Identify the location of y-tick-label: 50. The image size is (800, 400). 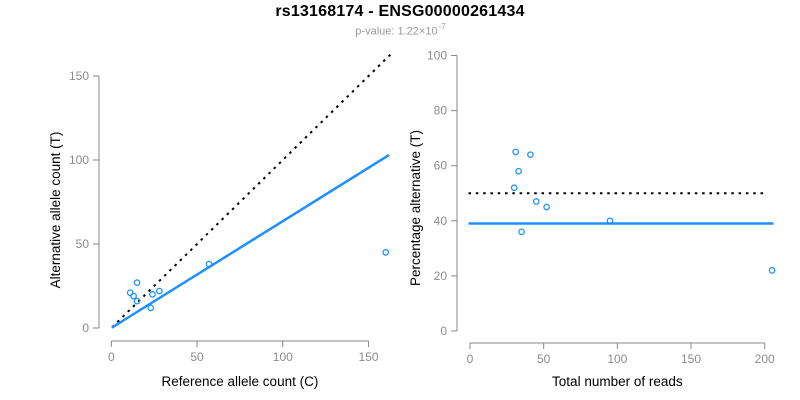
(83, 244).